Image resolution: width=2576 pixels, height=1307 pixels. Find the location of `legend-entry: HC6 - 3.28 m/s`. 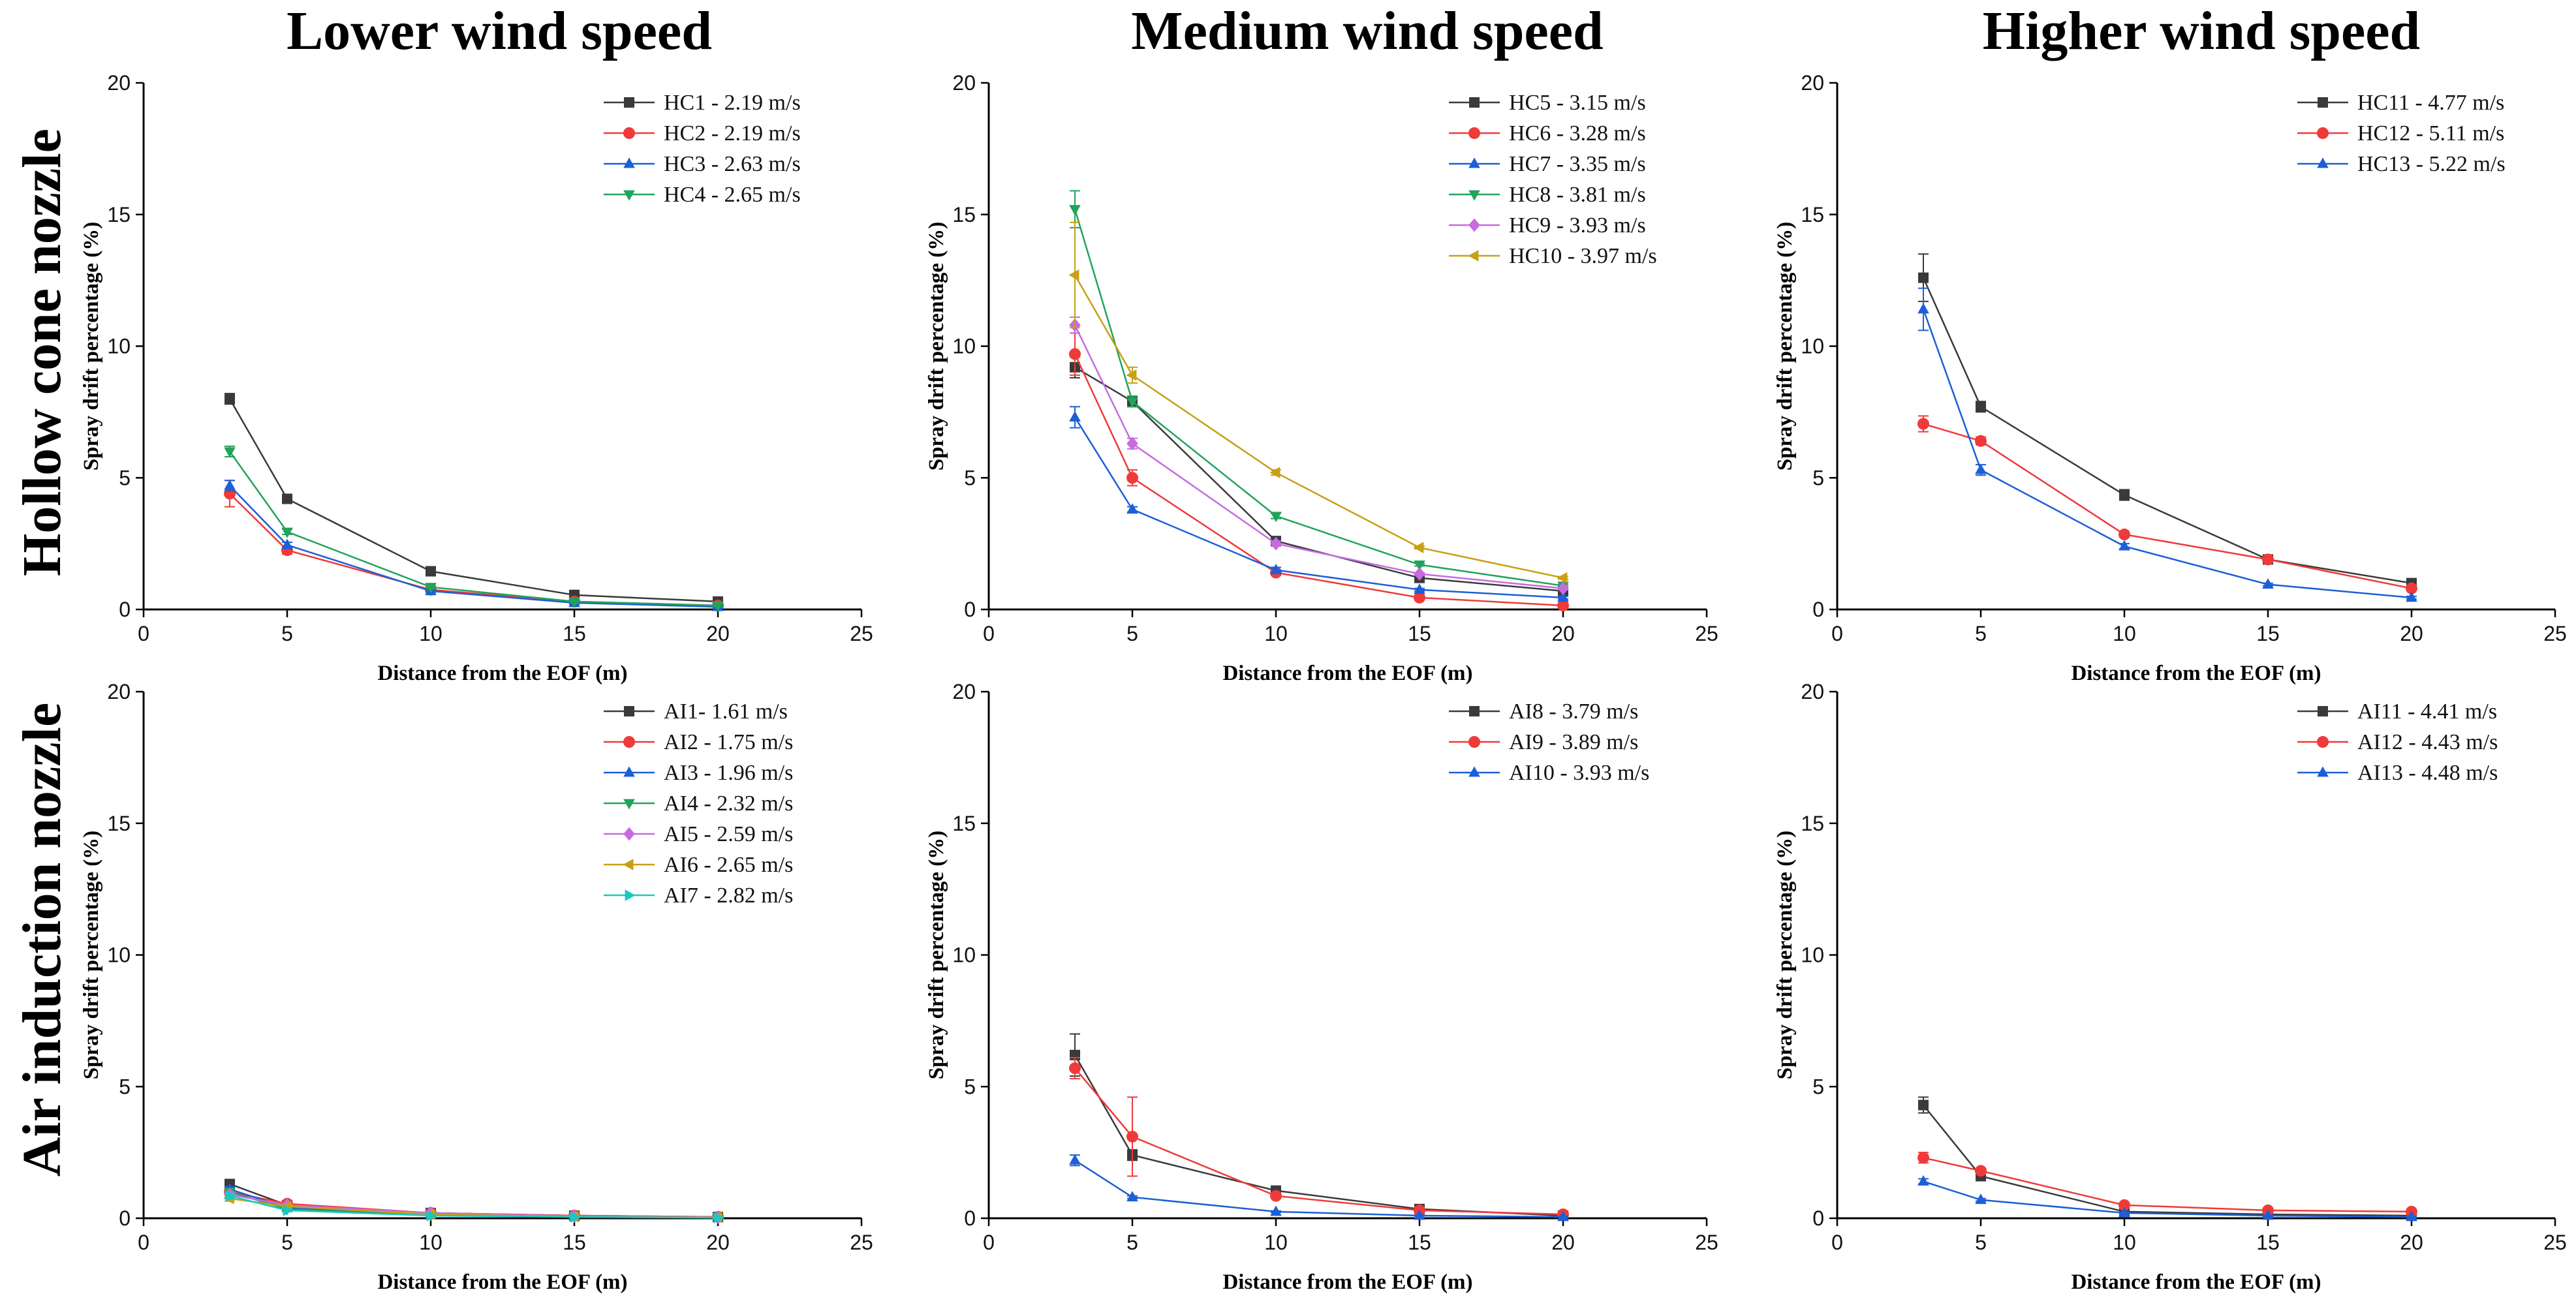

legend-entry: HC6 - 3.28 m/s is located at coordinates (1548, 134).